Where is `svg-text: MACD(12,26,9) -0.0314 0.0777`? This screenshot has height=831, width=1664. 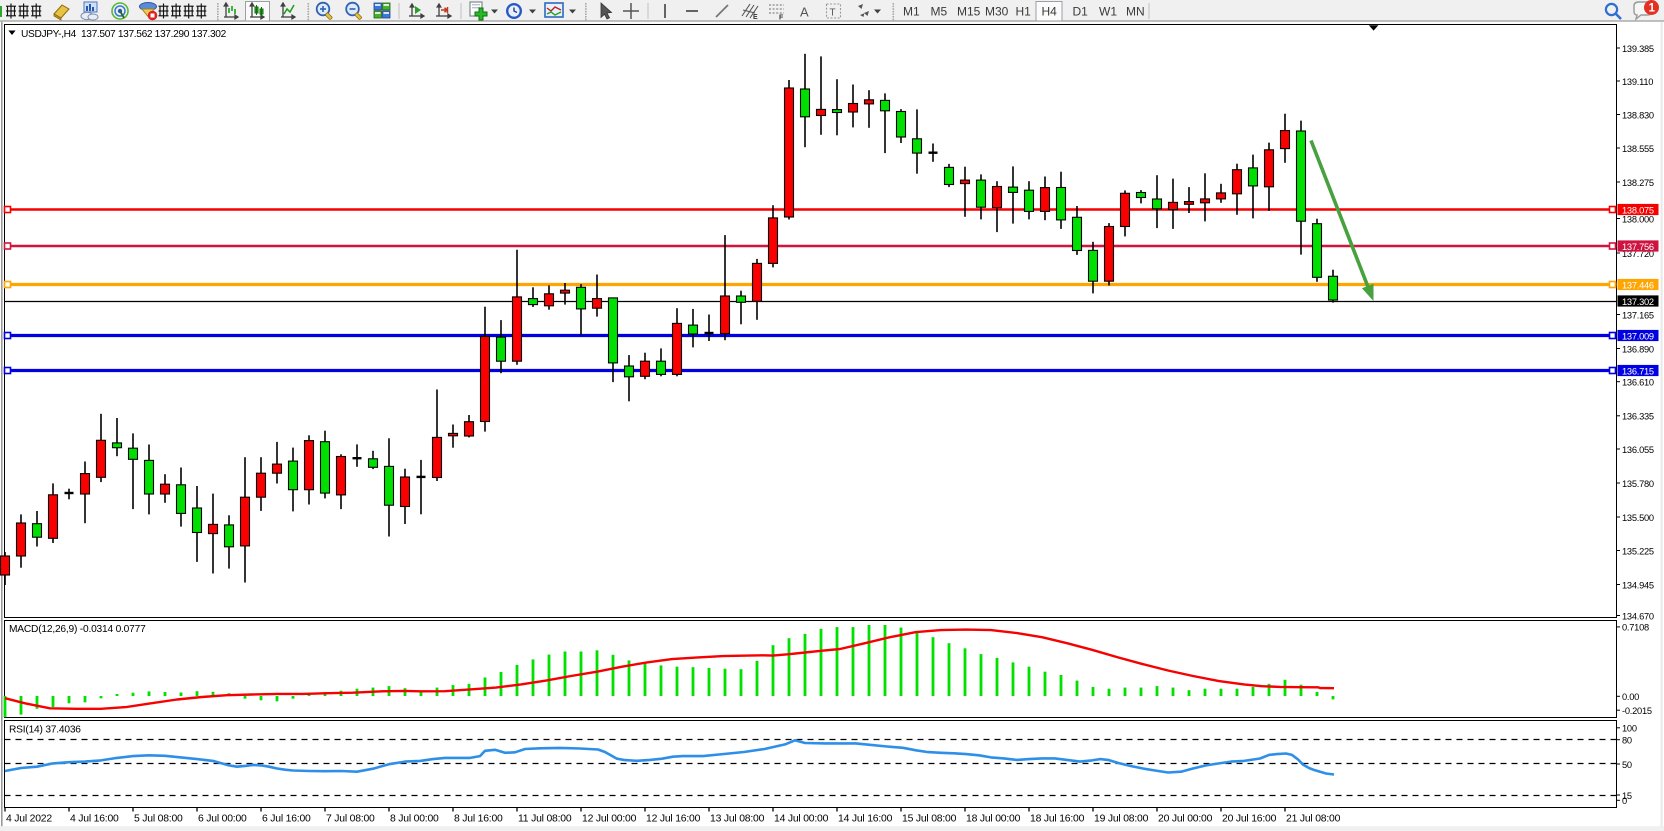
svg-text: MACD(12,26,9) -0.0314 0.0777 is located at coordinates (77, 629).